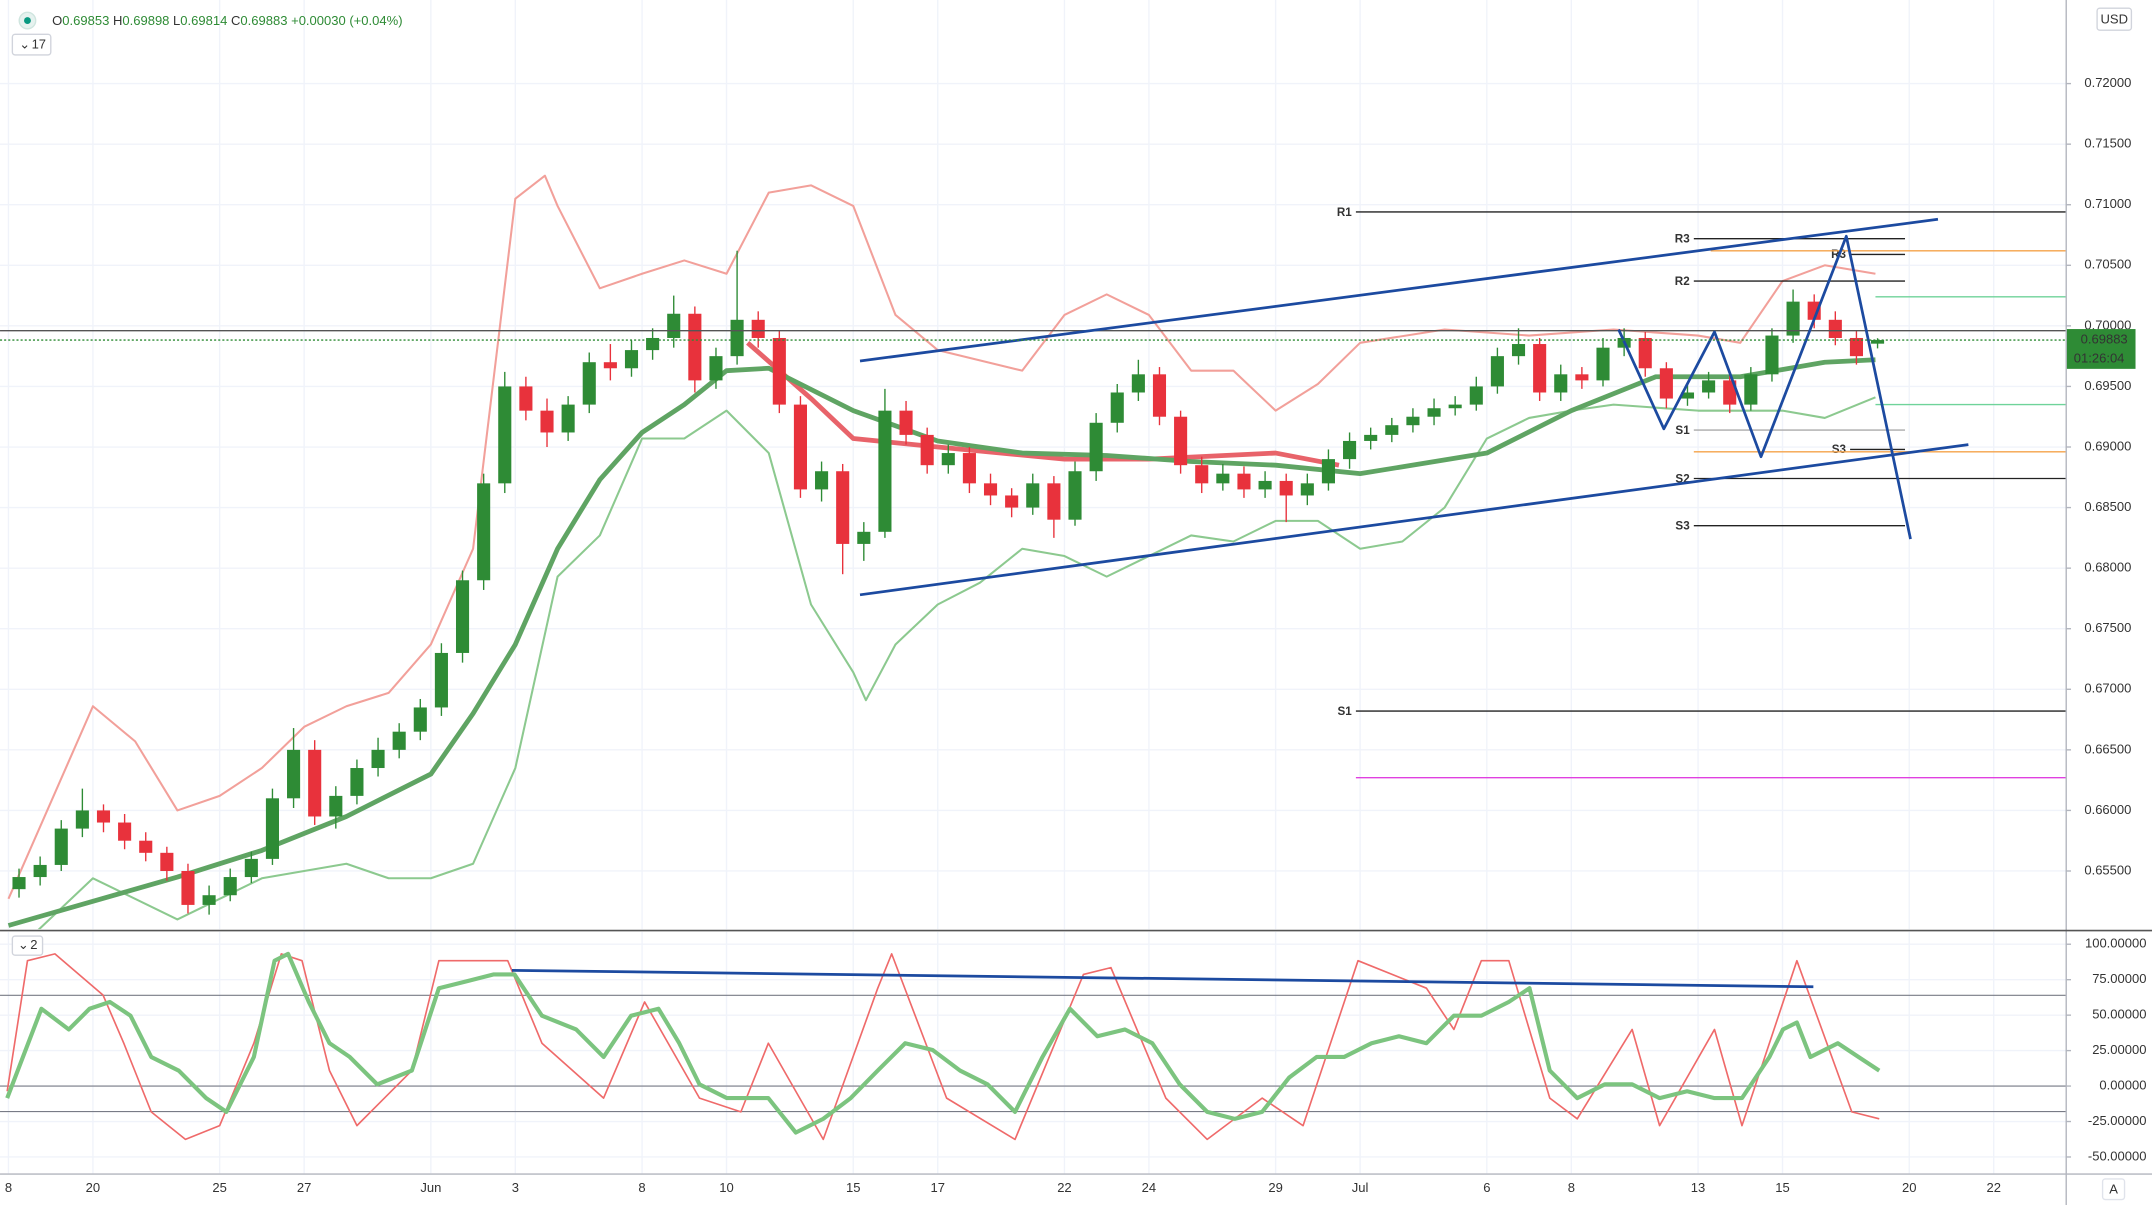  I want to click on y-tick-label: 0.72000, so click(2107, 82).